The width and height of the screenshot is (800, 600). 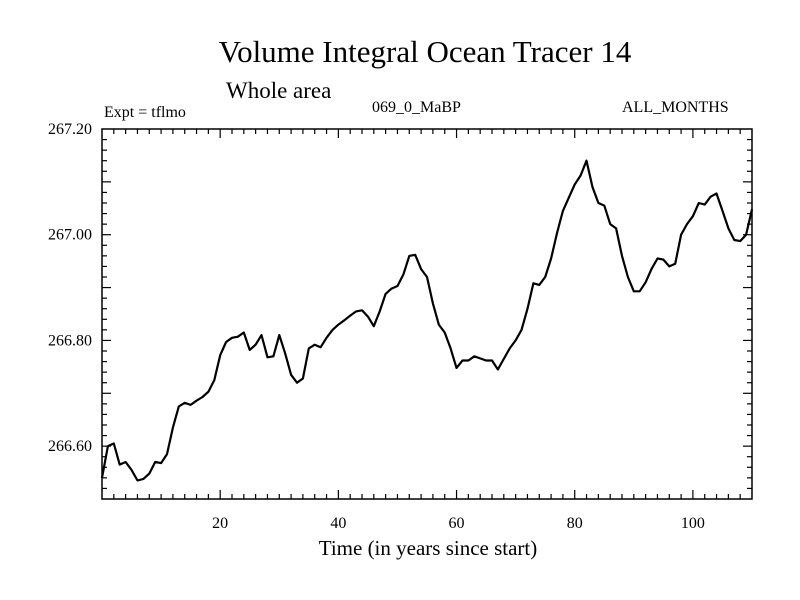 What do you see at coordinates (145, 112) in the screenshot?
I see `experiment-label: Expt = tflmo` at bounding box center [145, 112].